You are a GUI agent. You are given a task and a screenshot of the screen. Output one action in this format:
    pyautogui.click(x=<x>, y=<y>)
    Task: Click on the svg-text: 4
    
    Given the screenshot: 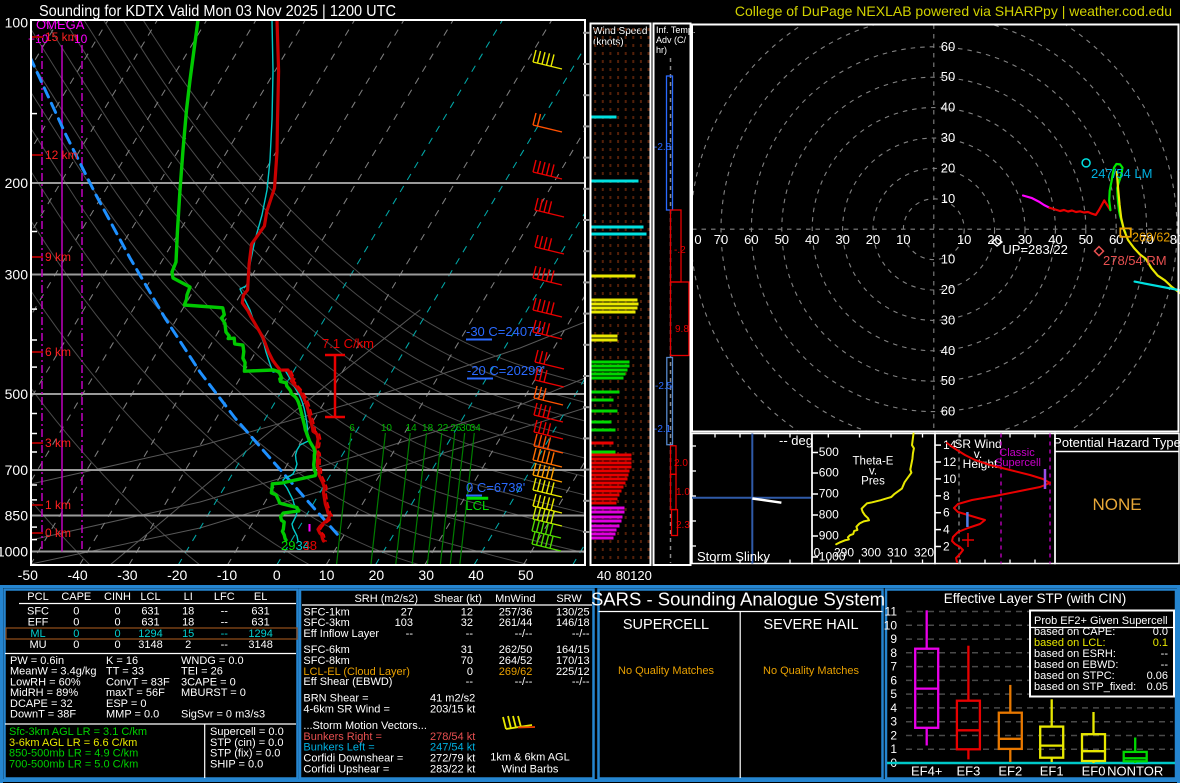 What is the action you would take?
    pyautogui.click(x=946, y=530)
    